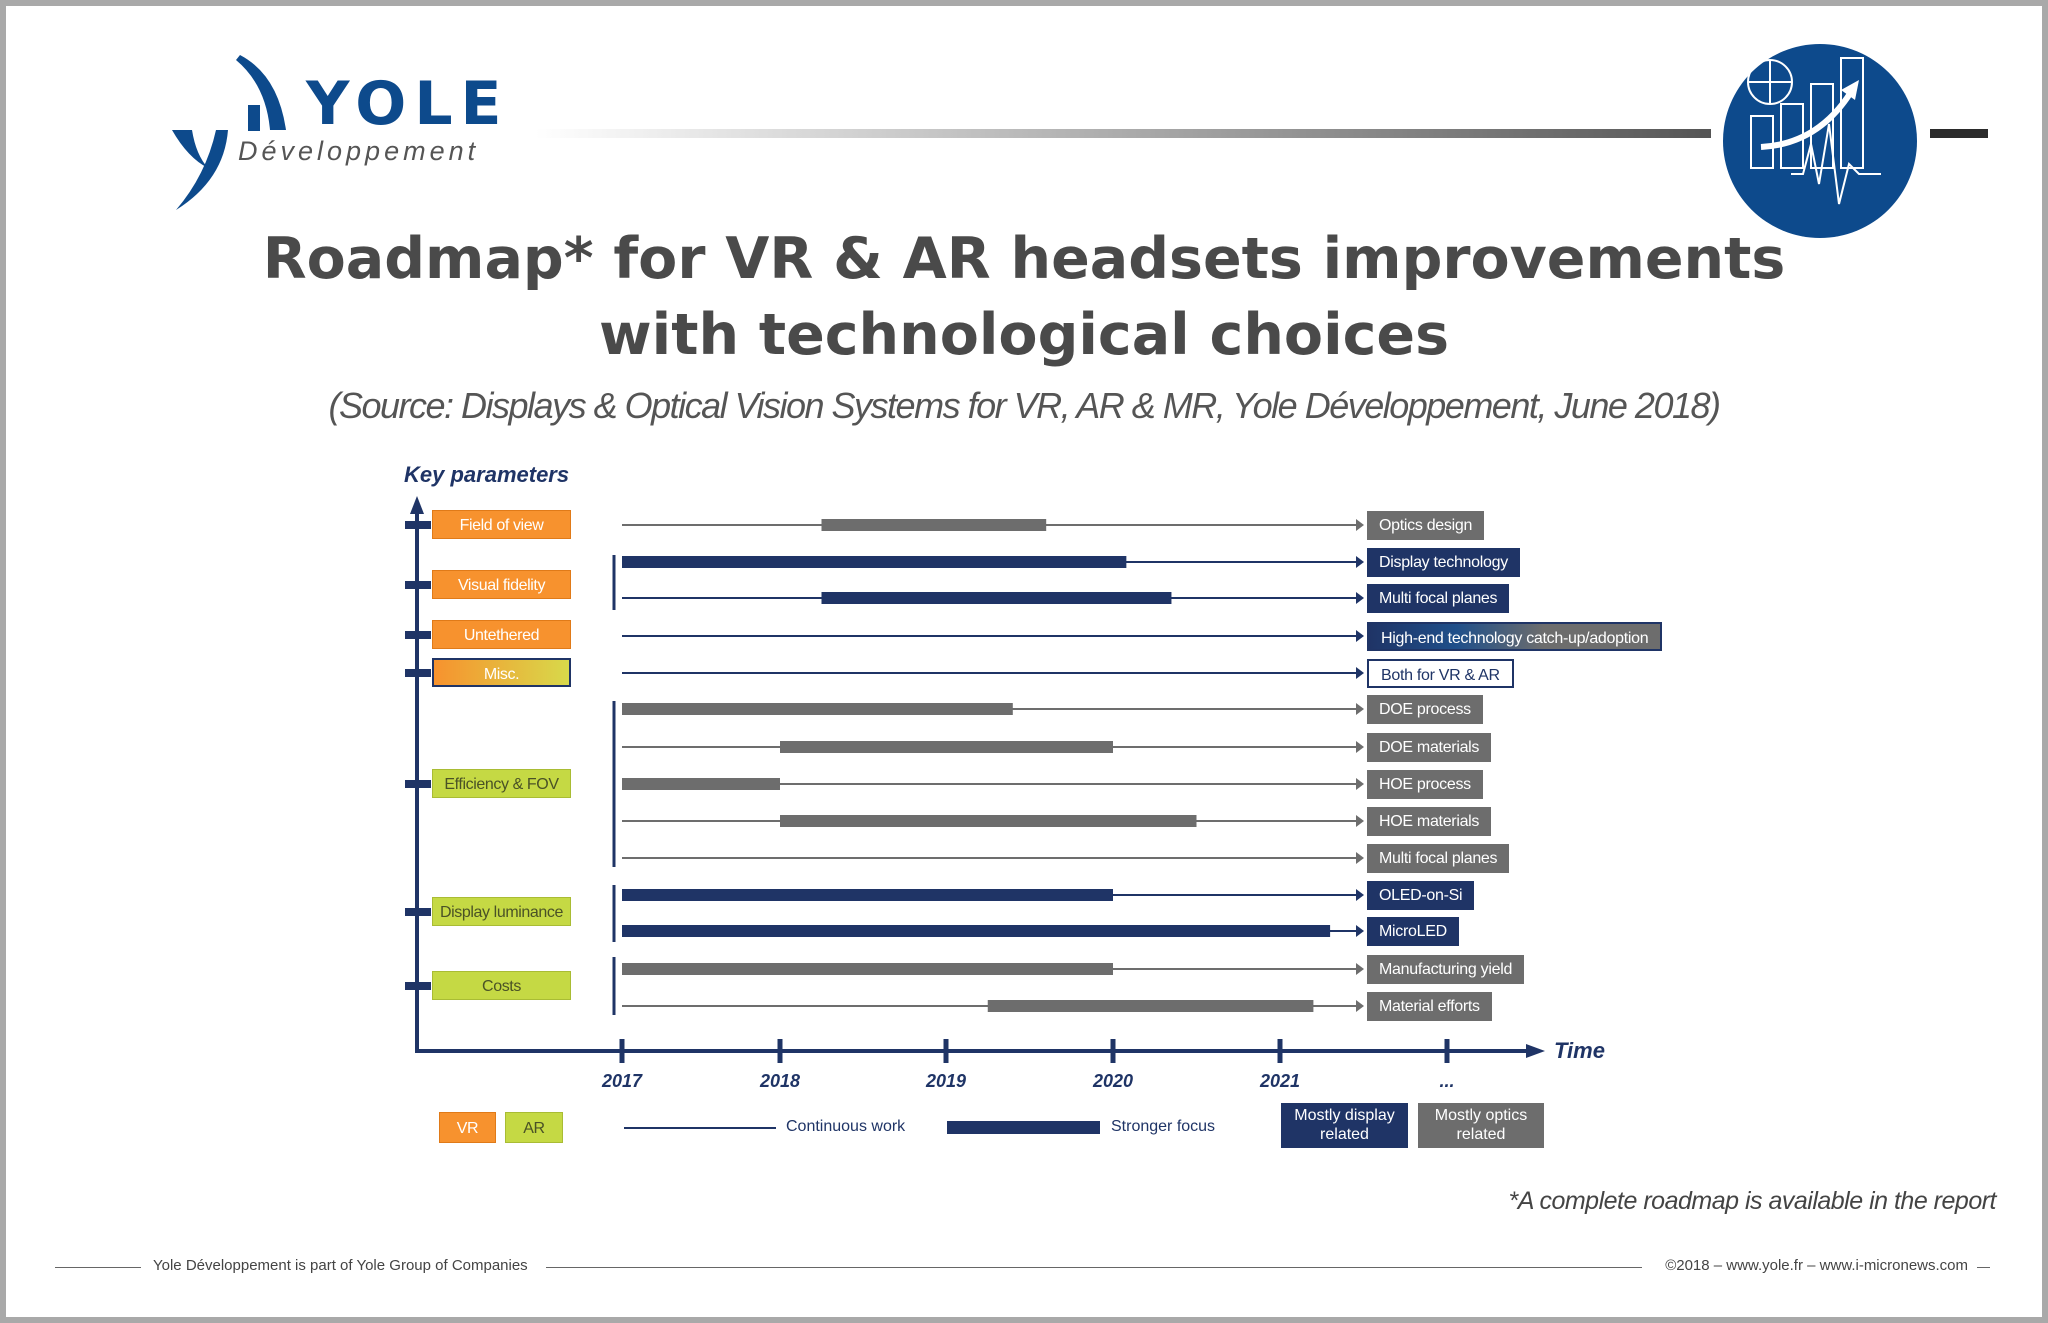  Describe the element at coordinates (501, 584) in the screenshot. I see `parameter-visual-fidelity: Visual fidelity` at that location.